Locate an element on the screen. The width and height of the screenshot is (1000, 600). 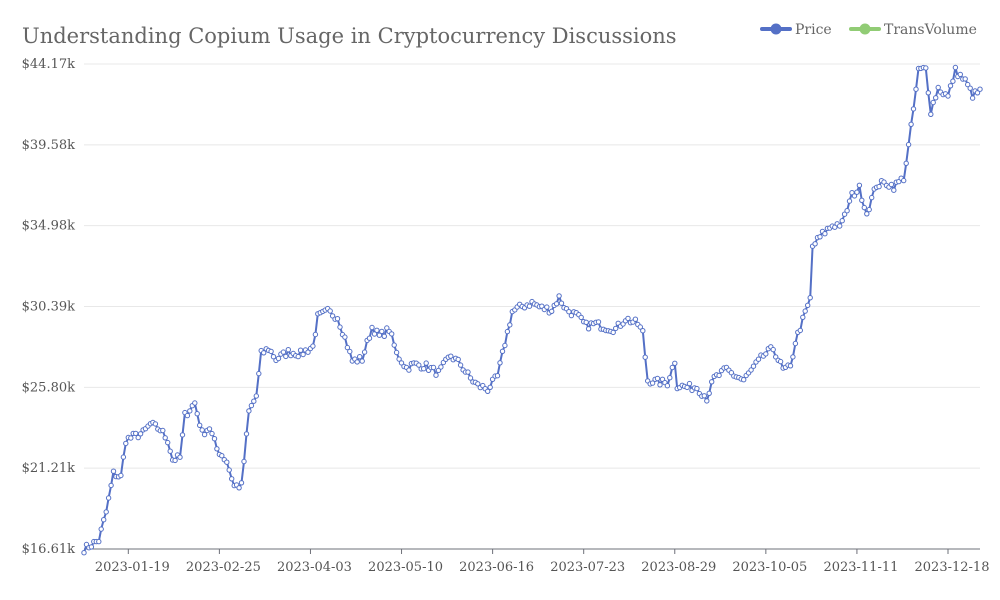
legend-item-price: Price is located at coordinates (796, 30).